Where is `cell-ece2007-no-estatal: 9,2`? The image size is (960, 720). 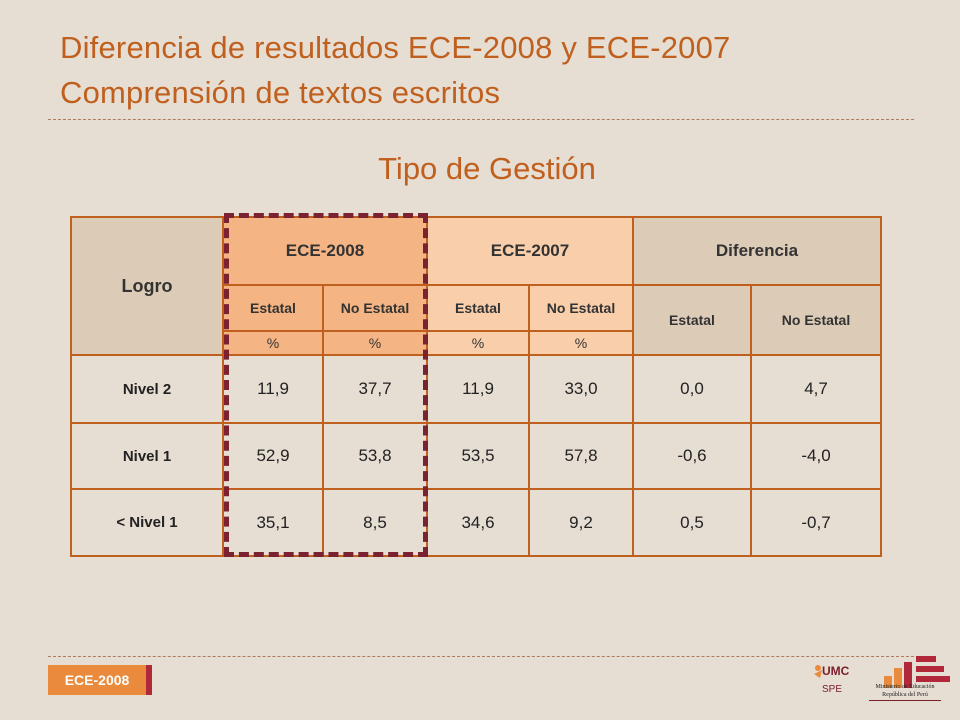 cell-ece2007-no-estatal: 9,2 is located at coordinates (581, 522).